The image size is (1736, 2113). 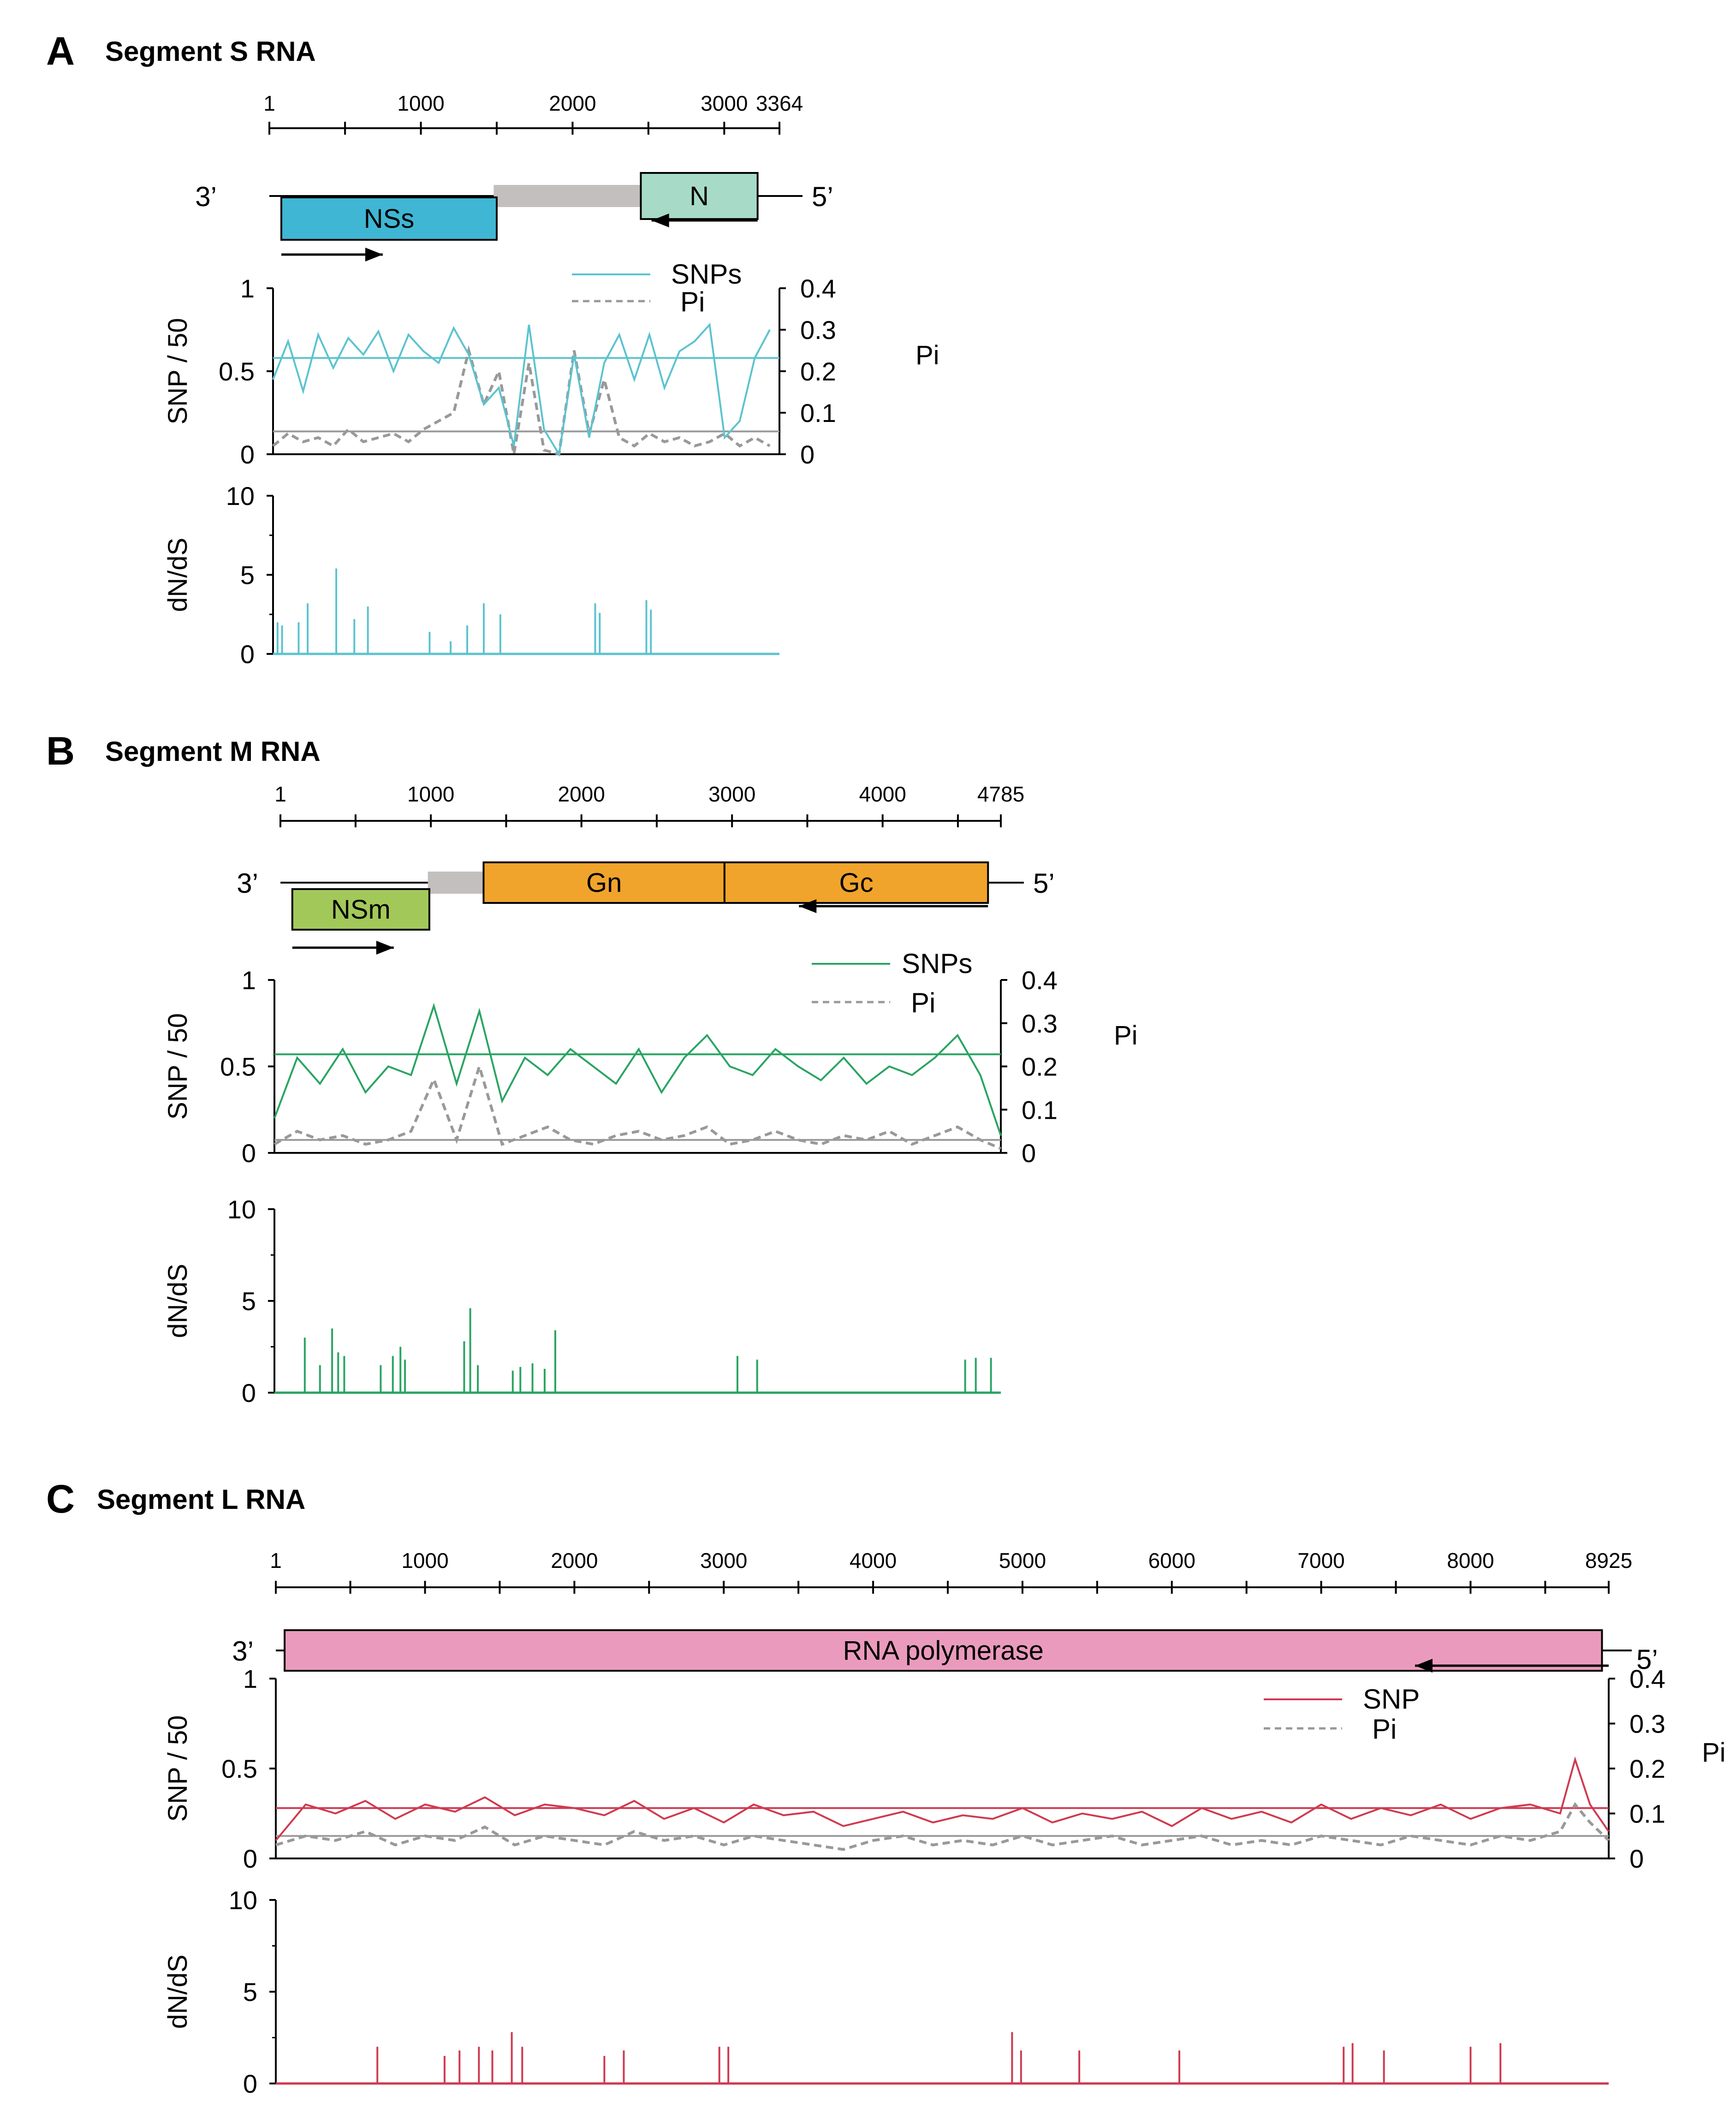 What do you see at coordinates (60, 1499) in the screenshot?
I see `panel-letter: C` at bounding box center [60, 1499].